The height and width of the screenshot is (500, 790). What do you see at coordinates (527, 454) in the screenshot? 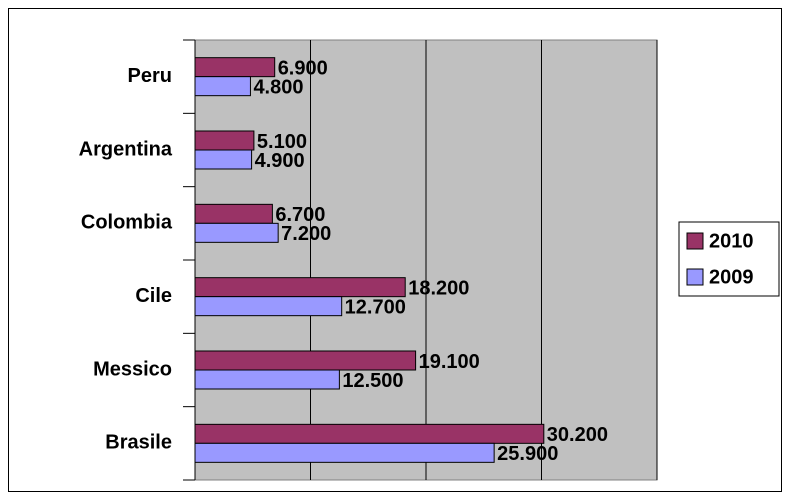
I see `data-label: 25.900` at bounding box center [527, 454].